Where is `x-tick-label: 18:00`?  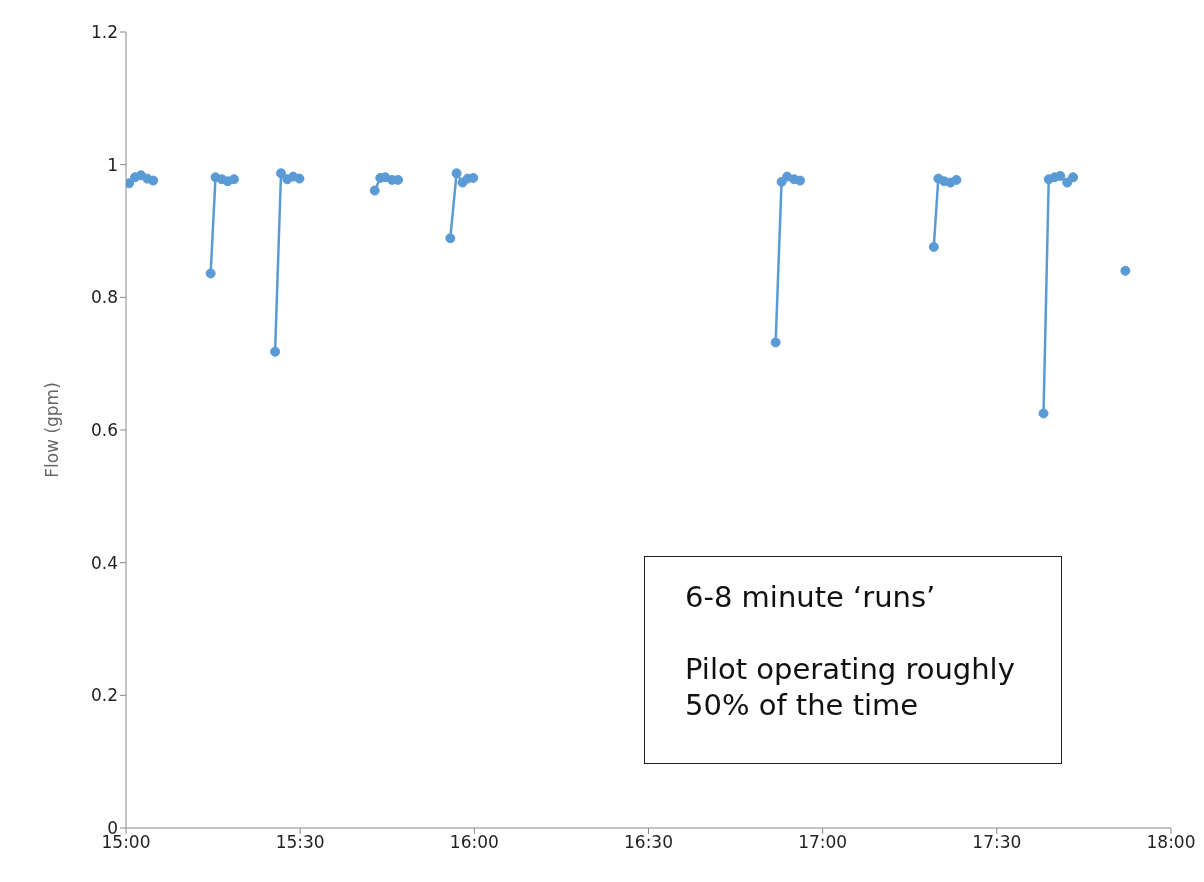
x-tick-label: 18:00 is located at coordinates (1171, 842).